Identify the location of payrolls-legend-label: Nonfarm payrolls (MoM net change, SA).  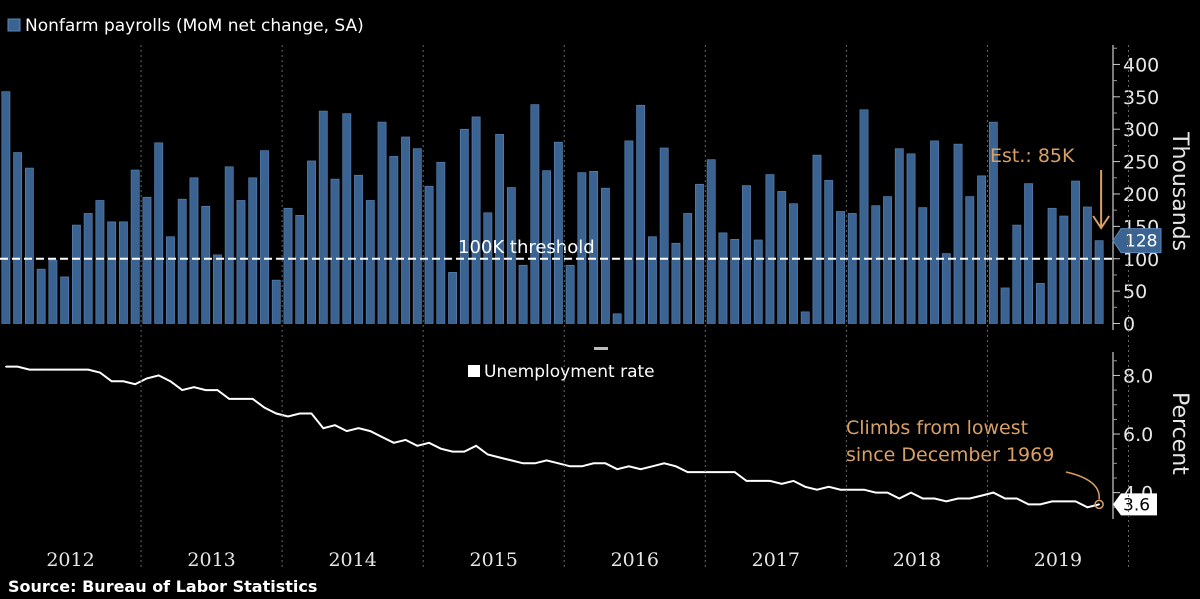
(194, 26).